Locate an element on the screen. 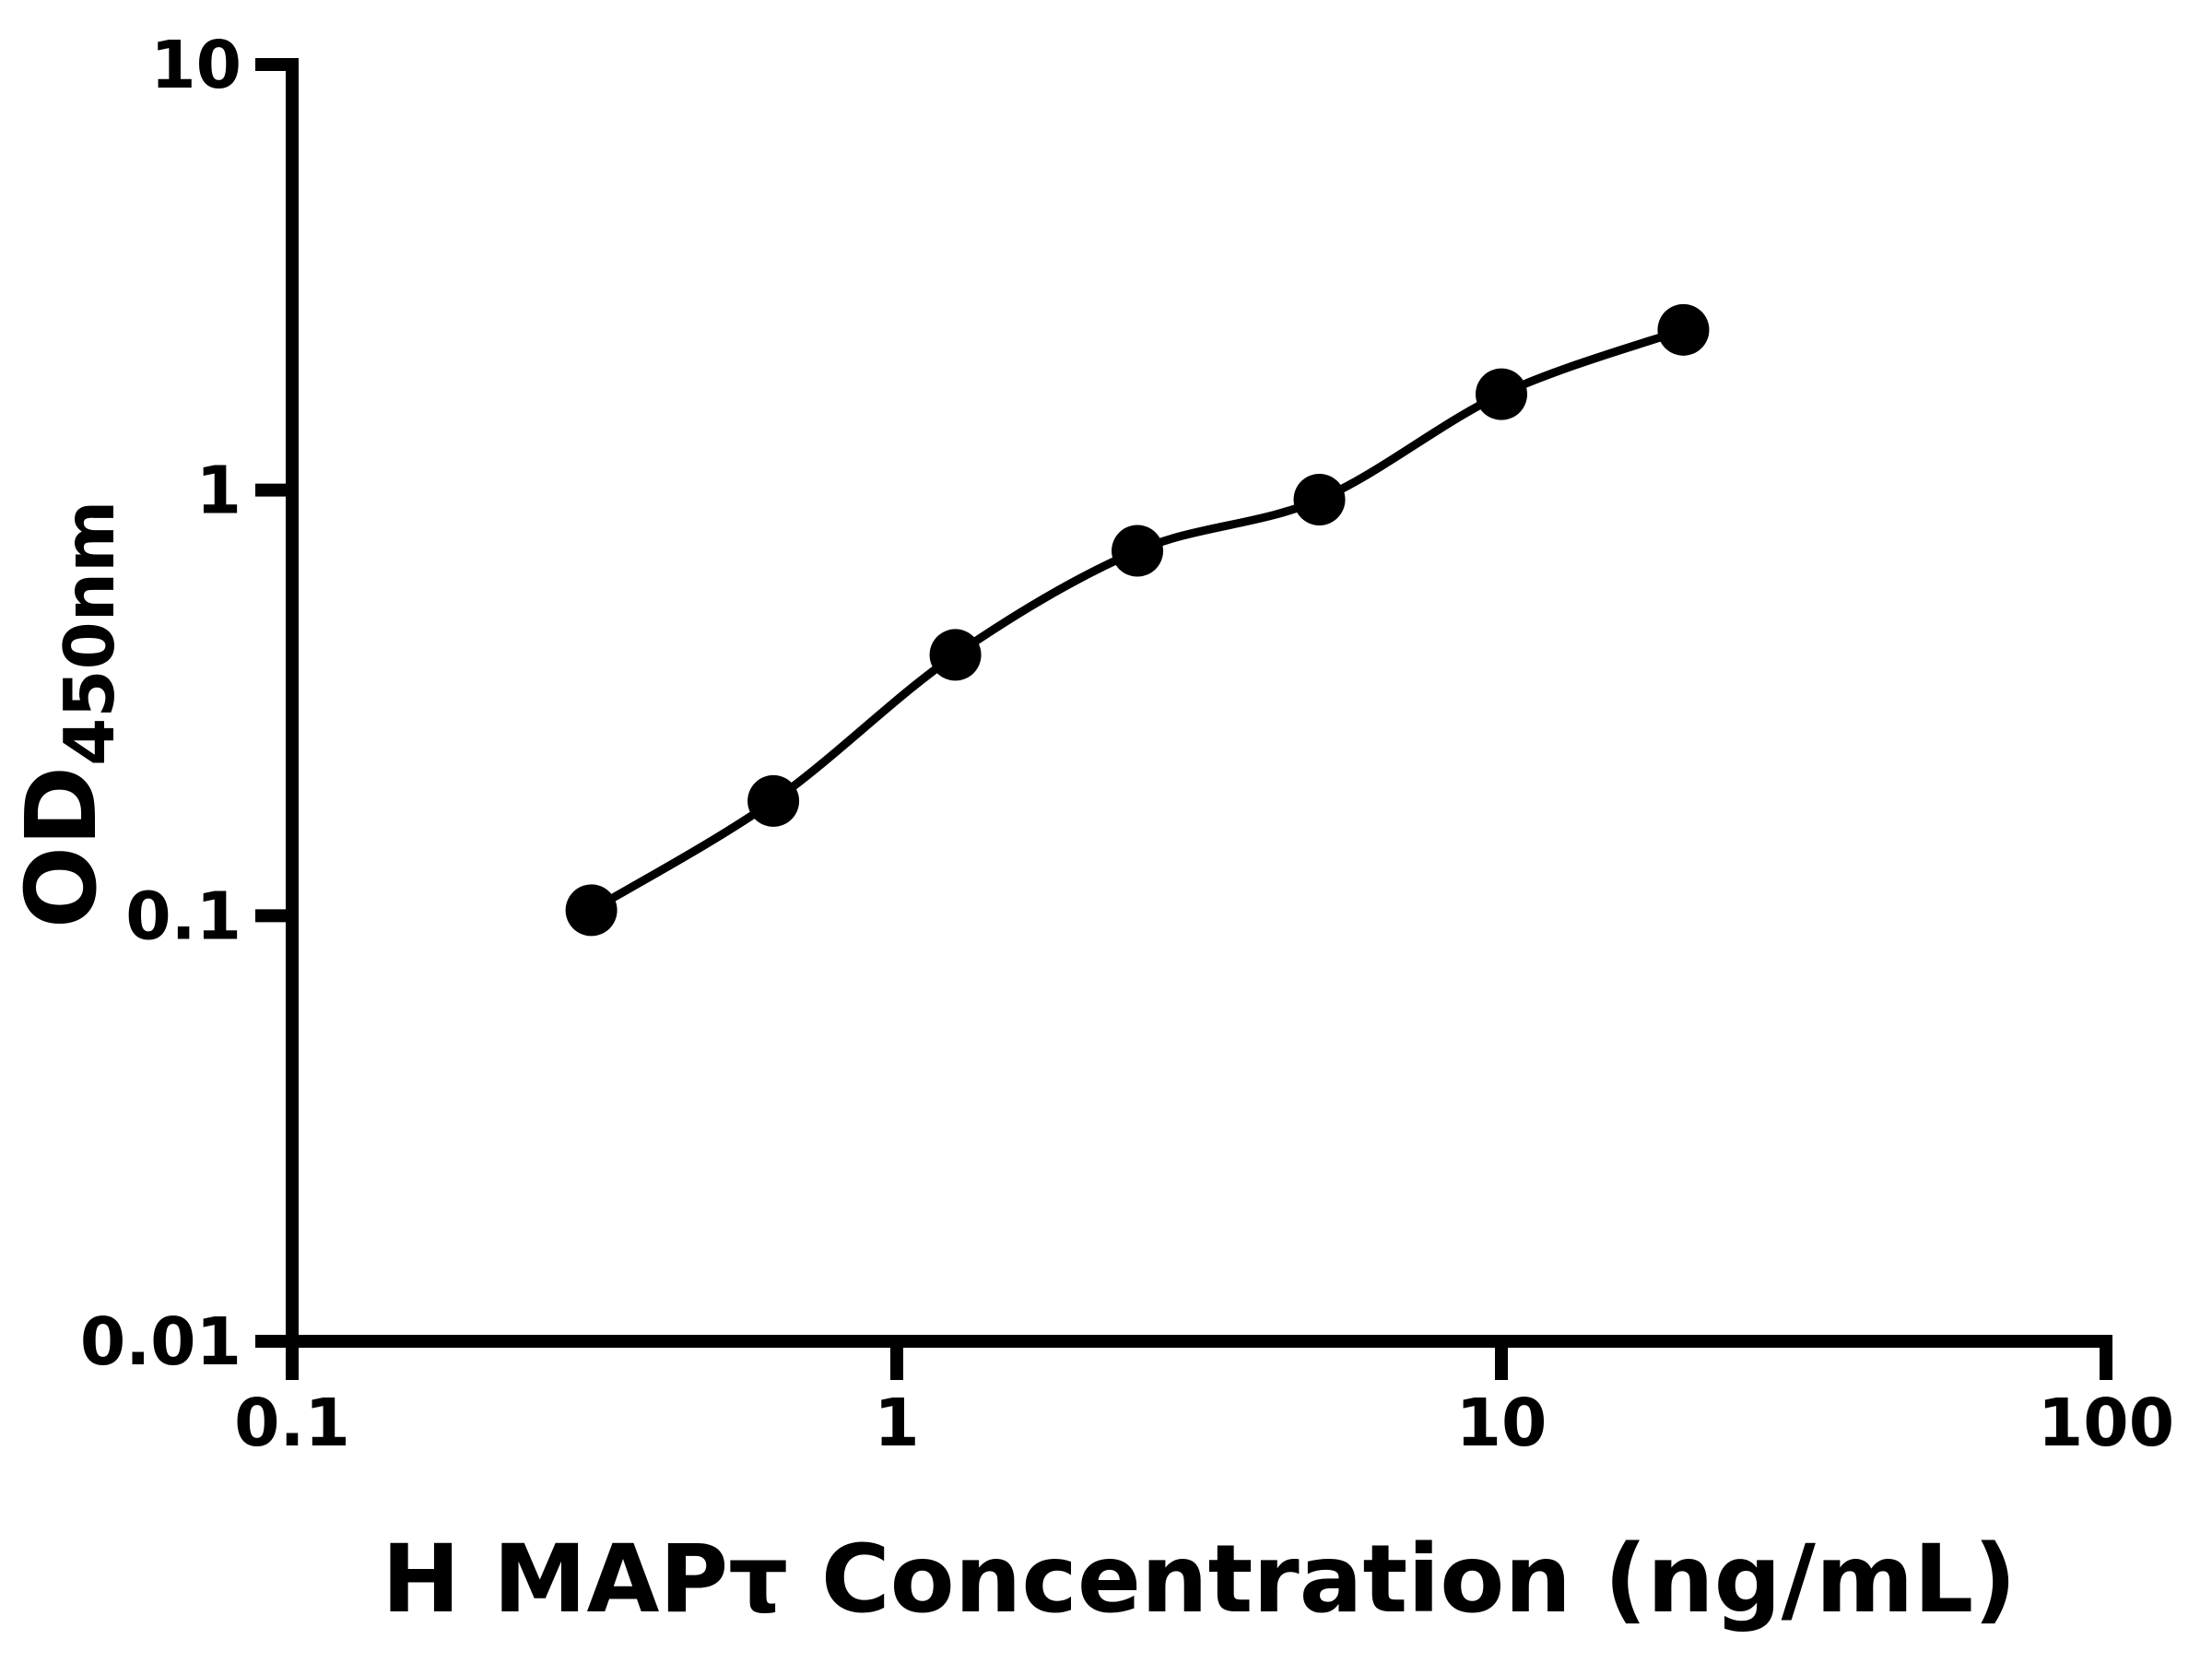 The height and width of the screenshot is (1663, 2212). y-axis-title: OD450nm is located at coordinates (68, 715).